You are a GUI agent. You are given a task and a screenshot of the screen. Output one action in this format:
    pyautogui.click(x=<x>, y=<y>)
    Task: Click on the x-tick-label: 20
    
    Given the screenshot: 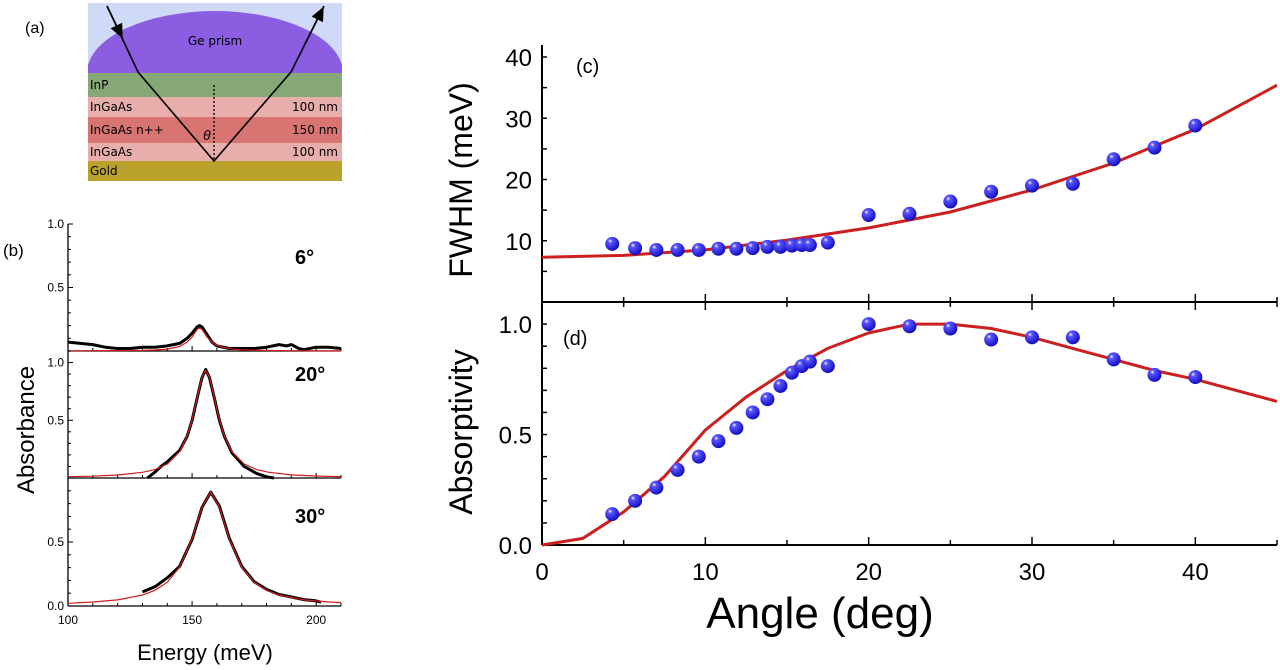 What is the action you would take?
    pyautogui.click(x=868, y=572)
    